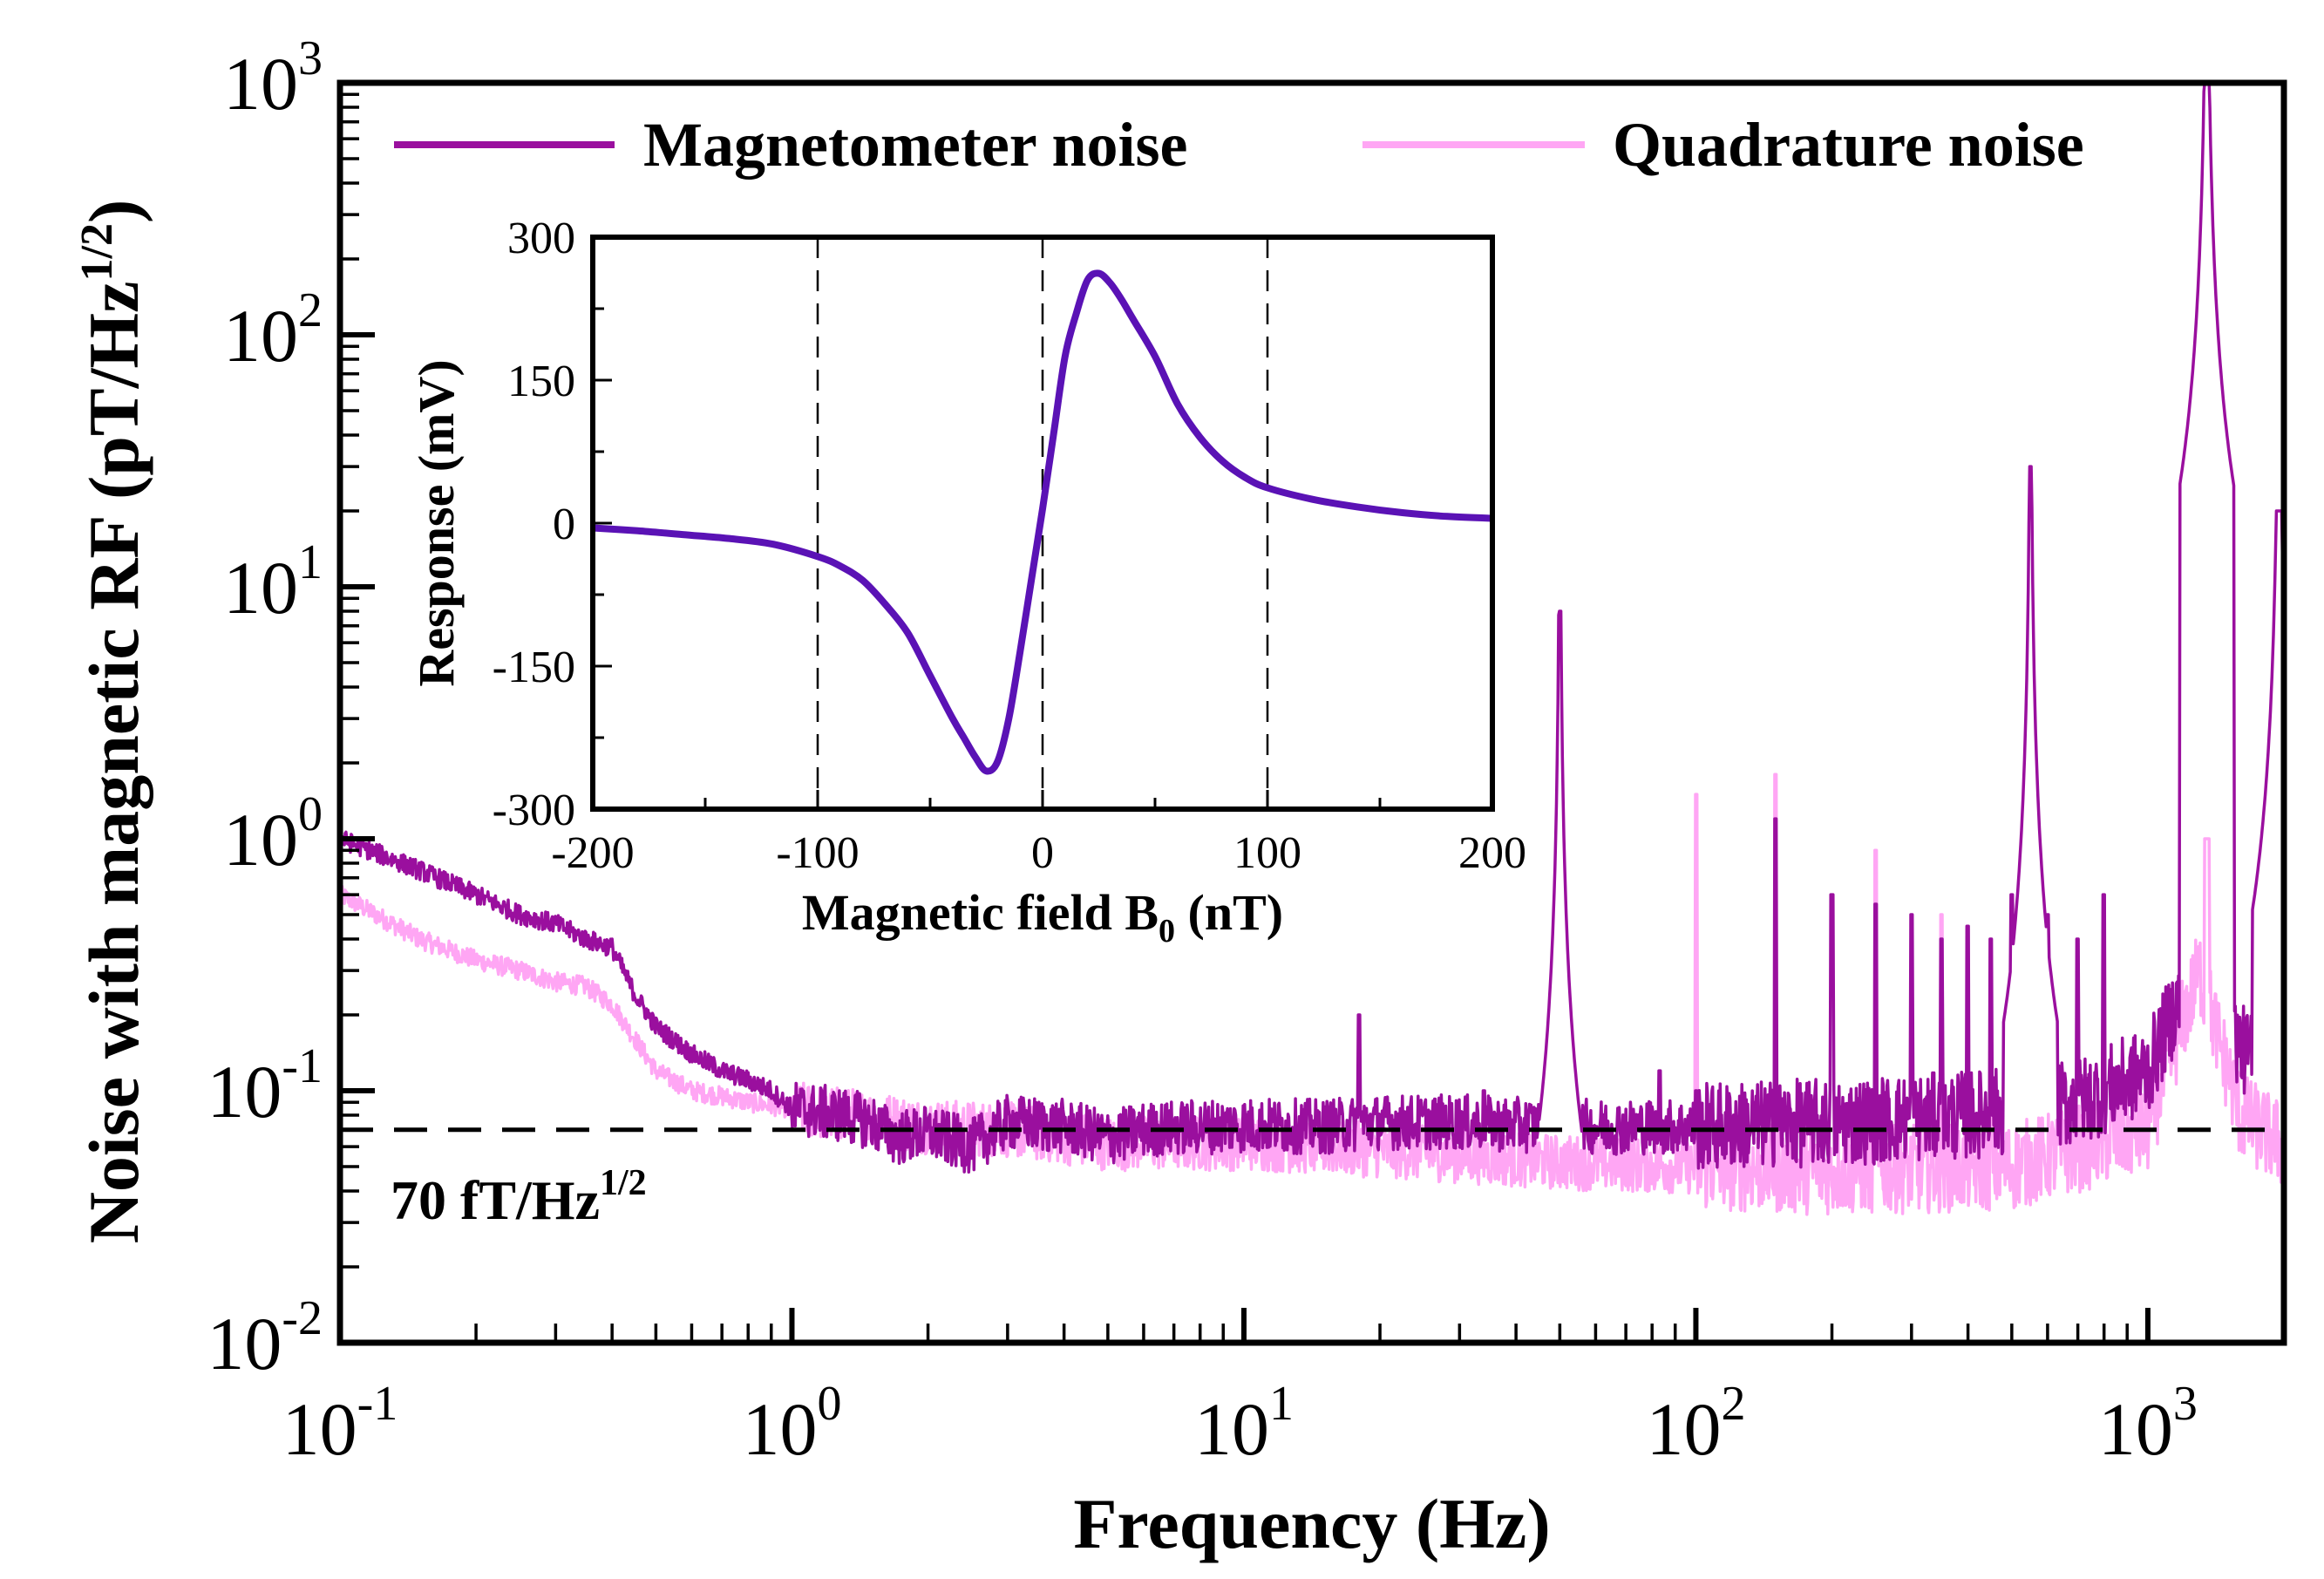 This screenshot has width=2324, height=1579. What do you see at coordinates (541, 381) in the screenshot?
I see `inset-y-tick-label: 150` at bounding box center [541, 381].